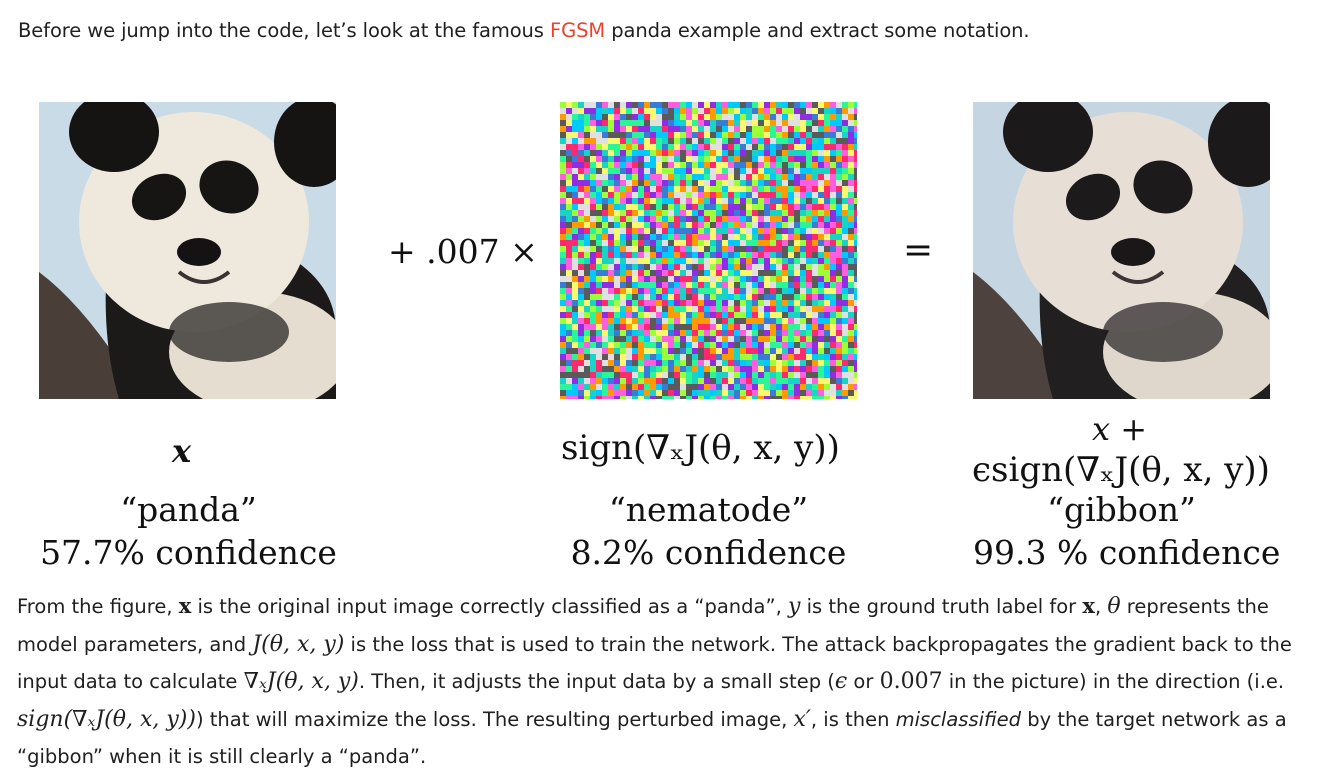 Image resolution: width=1330 pixels, height=779 pixels. I want to click on math-y: y, so click(794, 606).